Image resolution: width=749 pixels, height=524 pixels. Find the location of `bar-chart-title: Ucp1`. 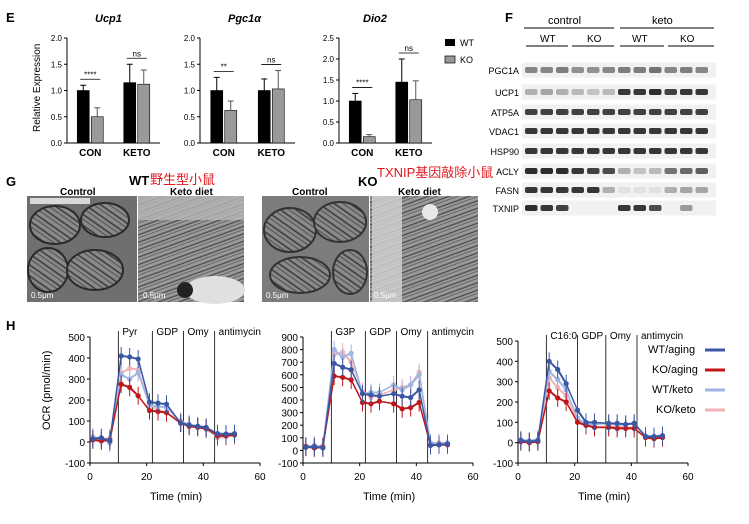

bar-chart-title: Ucp1 is located at coordinates (108, 19).